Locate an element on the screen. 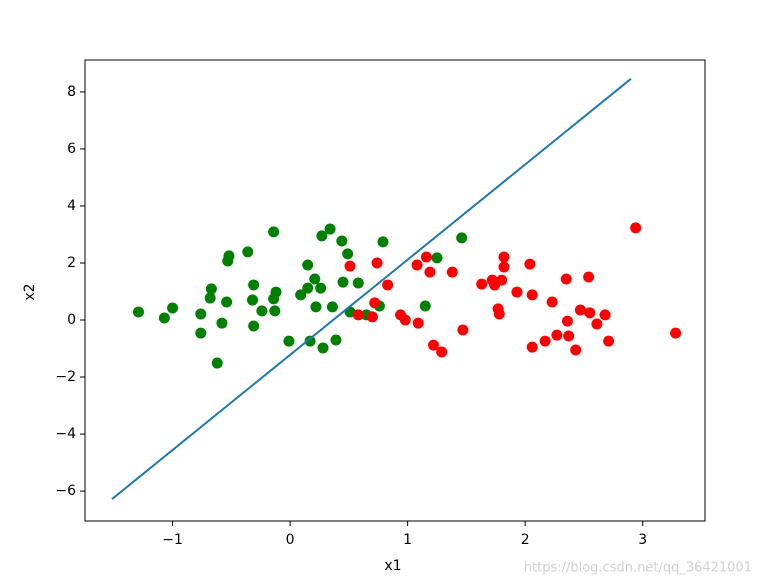 The height and width of the screenshot is (586, 759). y-tick-label: 2 is located at coordinates (71, 263).